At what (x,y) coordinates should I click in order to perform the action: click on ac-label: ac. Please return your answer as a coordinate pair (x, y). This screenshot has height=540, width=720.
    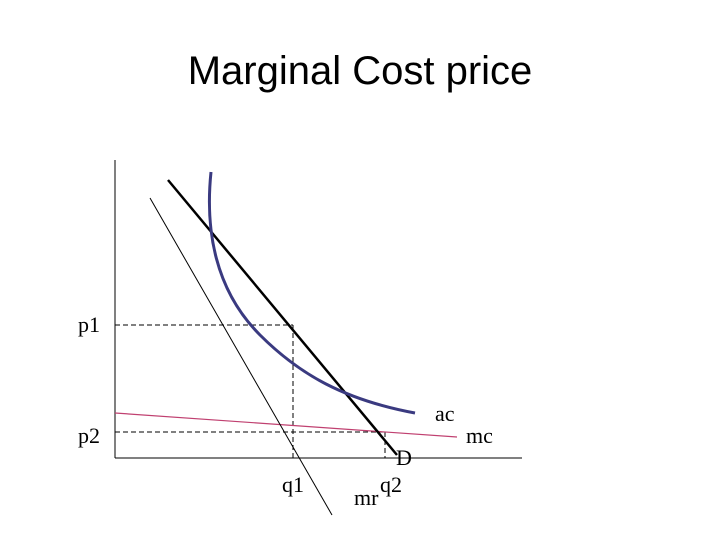
    Looking at the image, I should click on (445, 413).